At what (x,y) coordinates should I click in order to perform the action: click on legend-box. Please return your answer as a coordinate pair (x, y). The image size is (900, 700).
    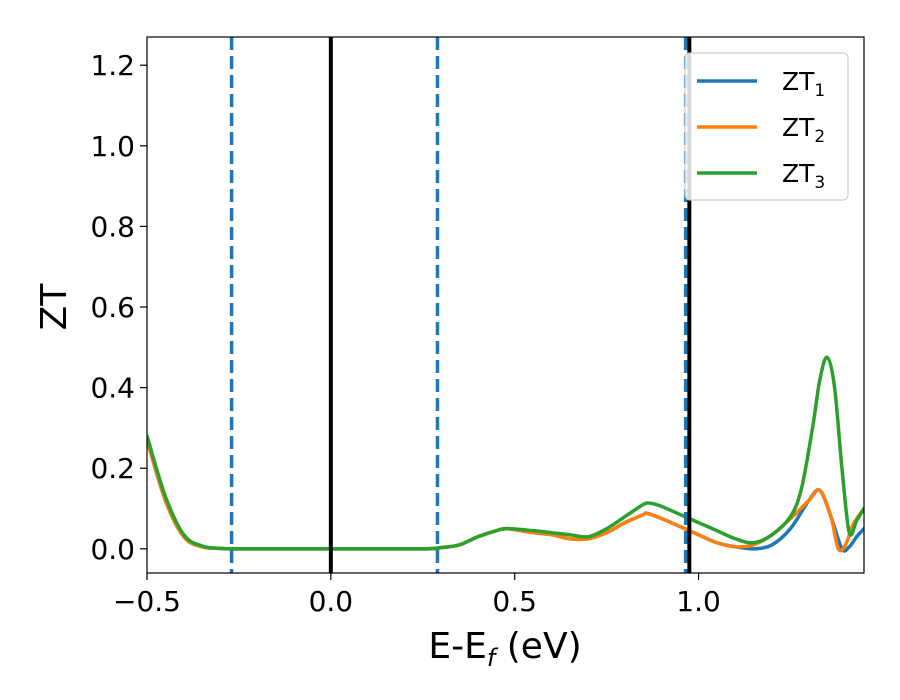
    Looking at the image, I should click on (766, 126).